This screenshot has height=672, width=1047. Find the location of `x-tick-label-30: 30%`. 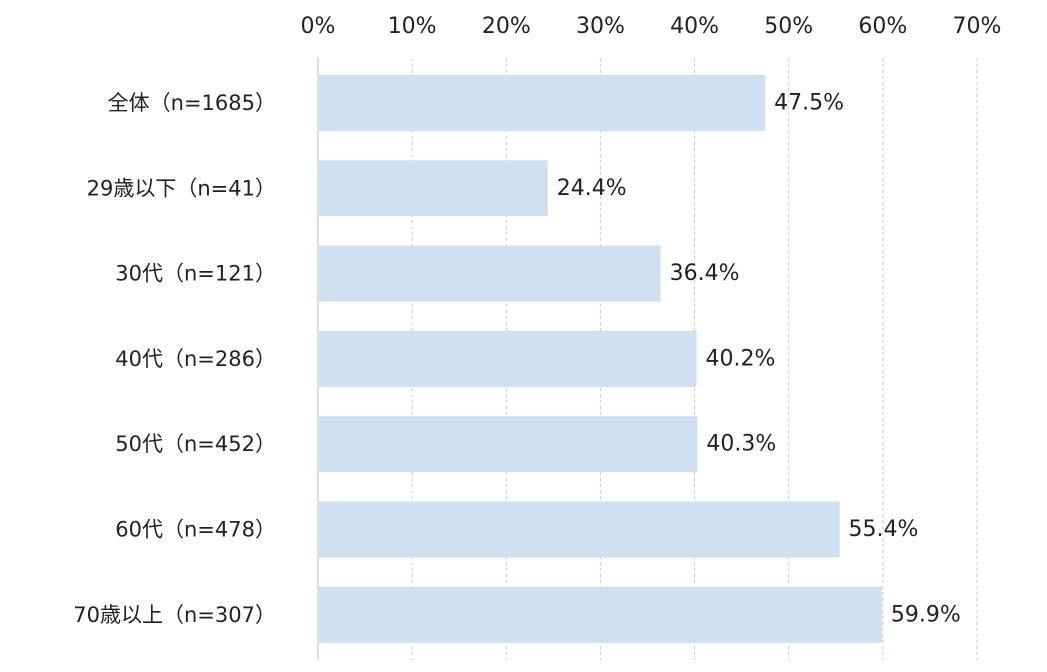

x-tick-label-30: 30% is located at coordinates (600, 26).